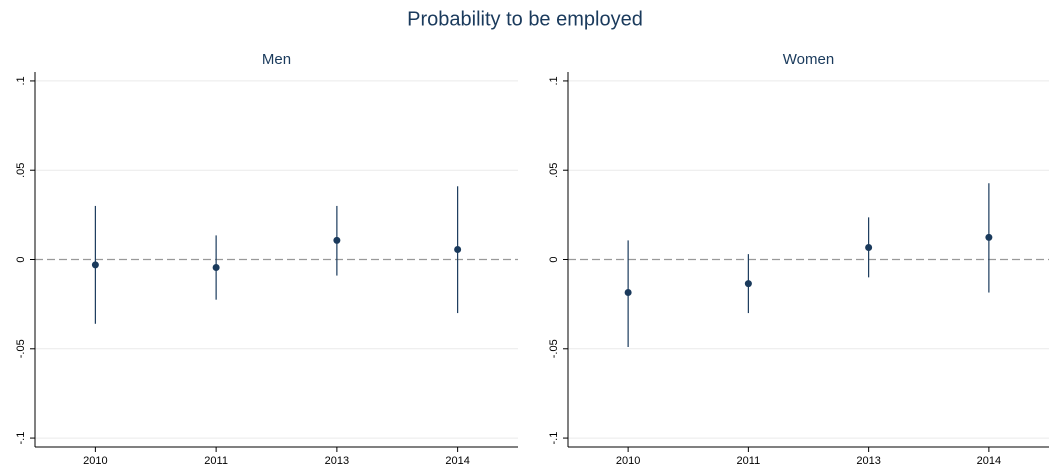 The width and height of the screenshot is (1051, 470). Describe the element at coordinates (808, 59) in the screenshot. I see `panel-title: Women` at that location.